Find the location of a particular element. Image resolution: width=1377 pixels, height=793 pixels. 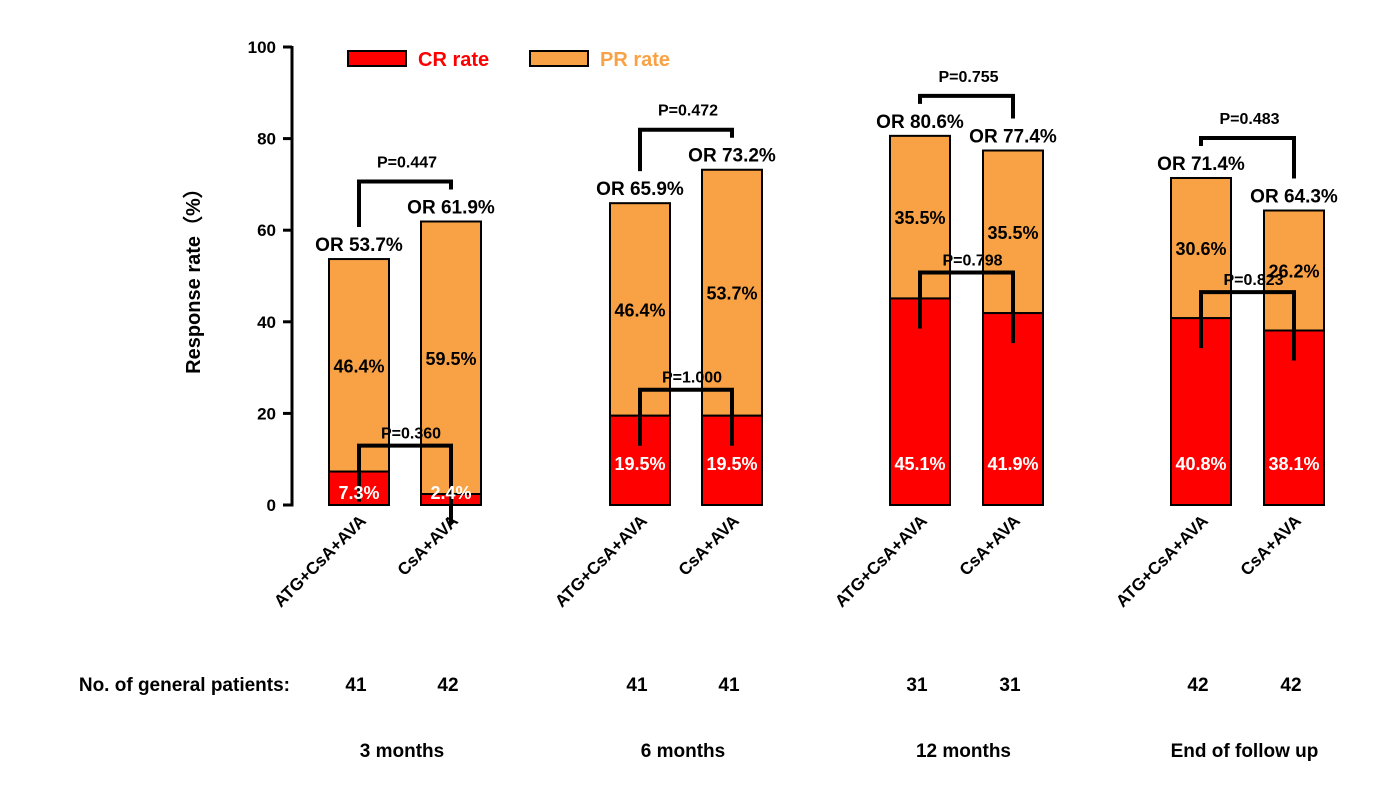

p-value-or: P=0.755 is located at coordinates (968, 77).